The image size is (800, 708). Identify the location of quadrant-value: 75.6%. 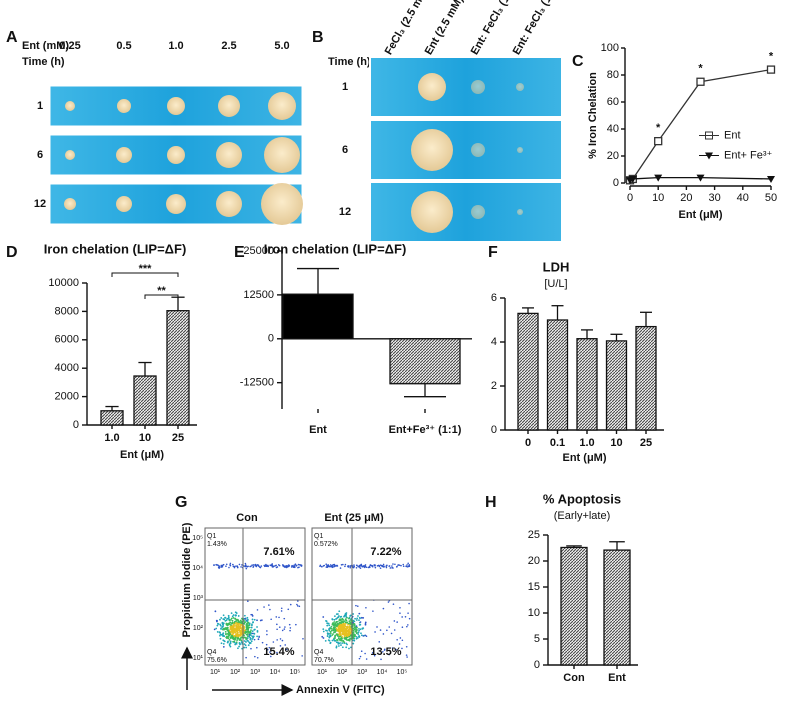
(217, 660).